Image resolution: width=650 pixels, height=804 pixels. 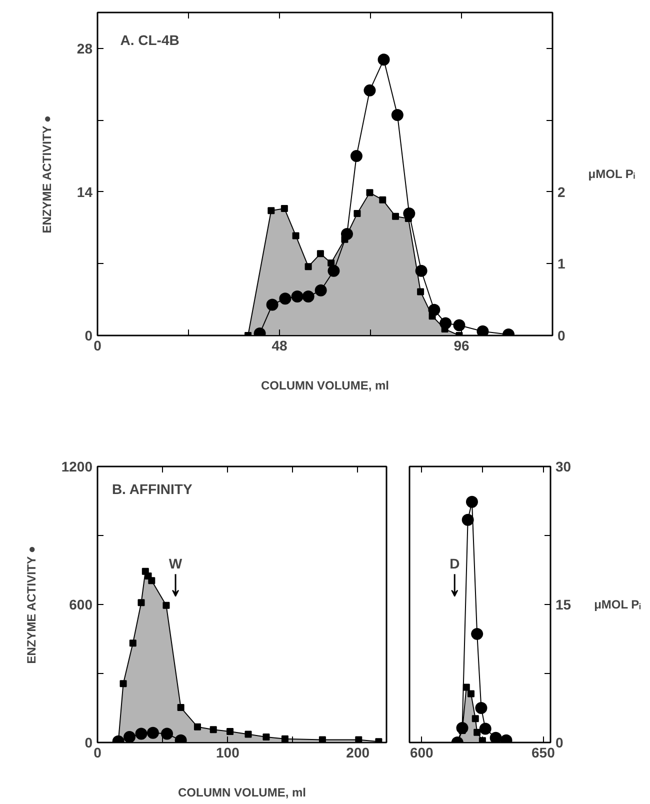 I want to click on annotation: D, so click(x=455, y=563).